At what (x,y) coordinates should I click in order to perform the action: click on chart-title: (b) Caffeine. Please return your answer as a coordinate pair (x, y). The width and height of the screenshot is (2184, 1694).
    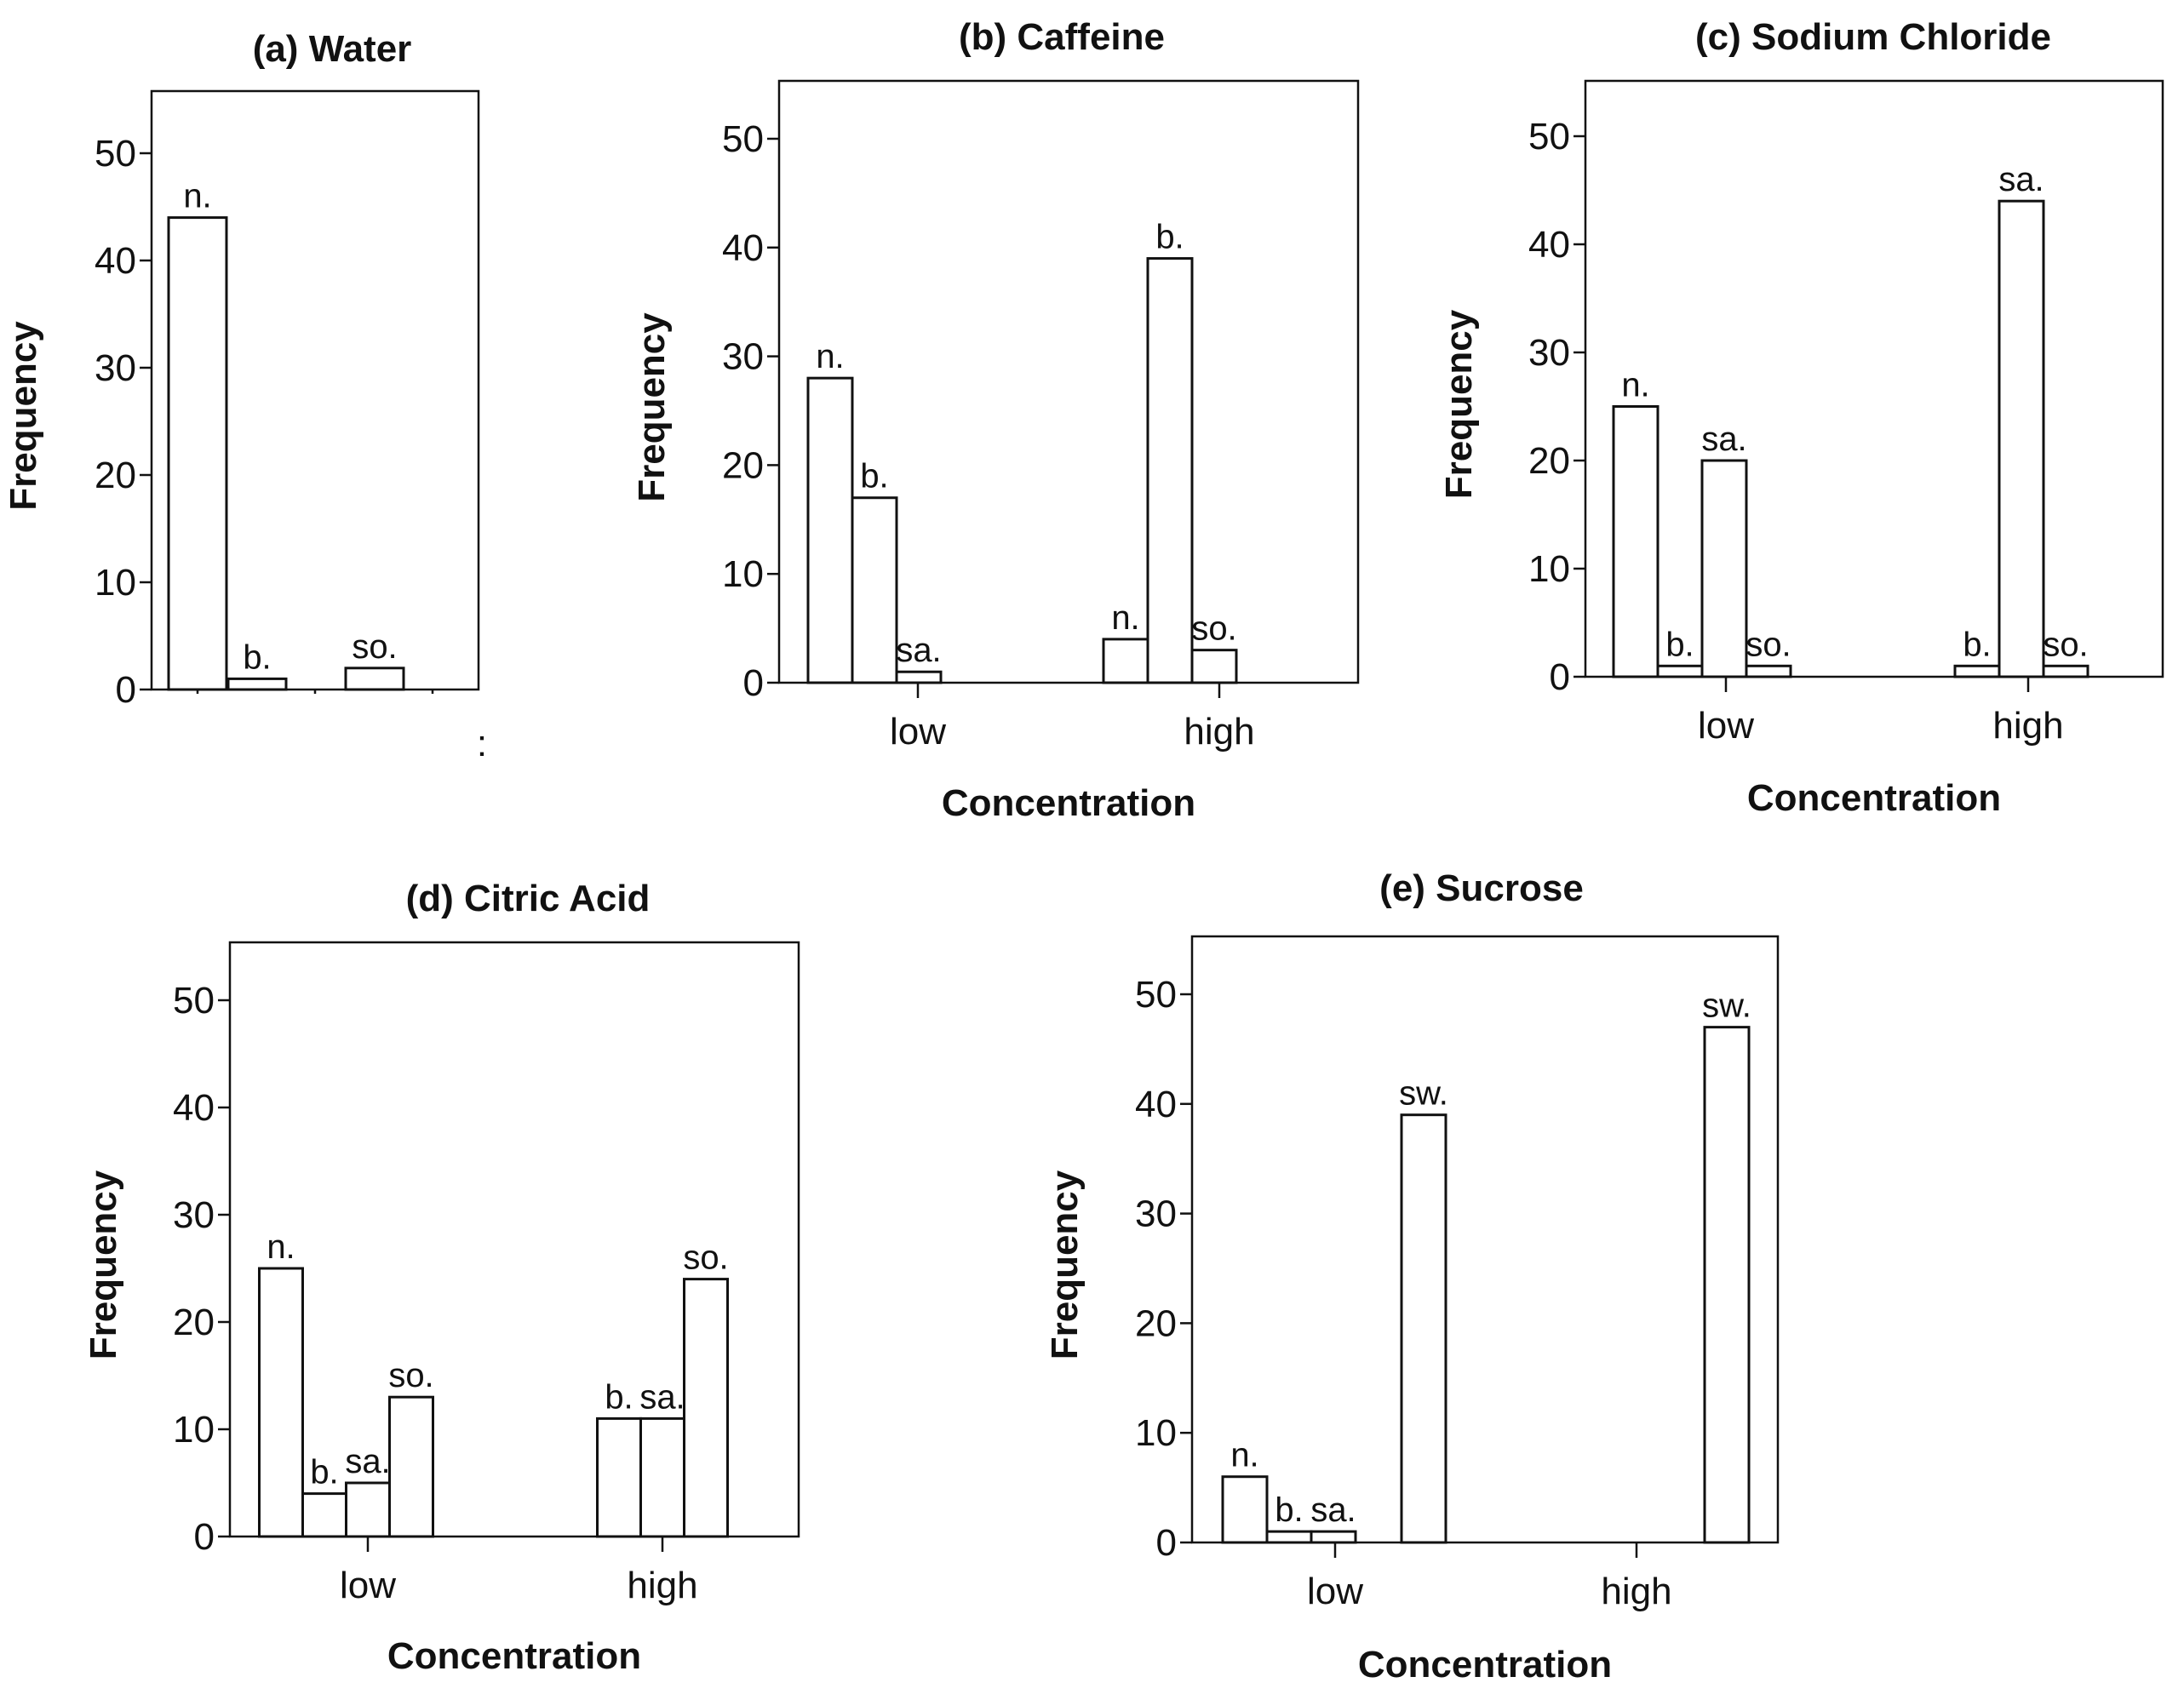
    Looking at the image, I should click on (1062, 37).